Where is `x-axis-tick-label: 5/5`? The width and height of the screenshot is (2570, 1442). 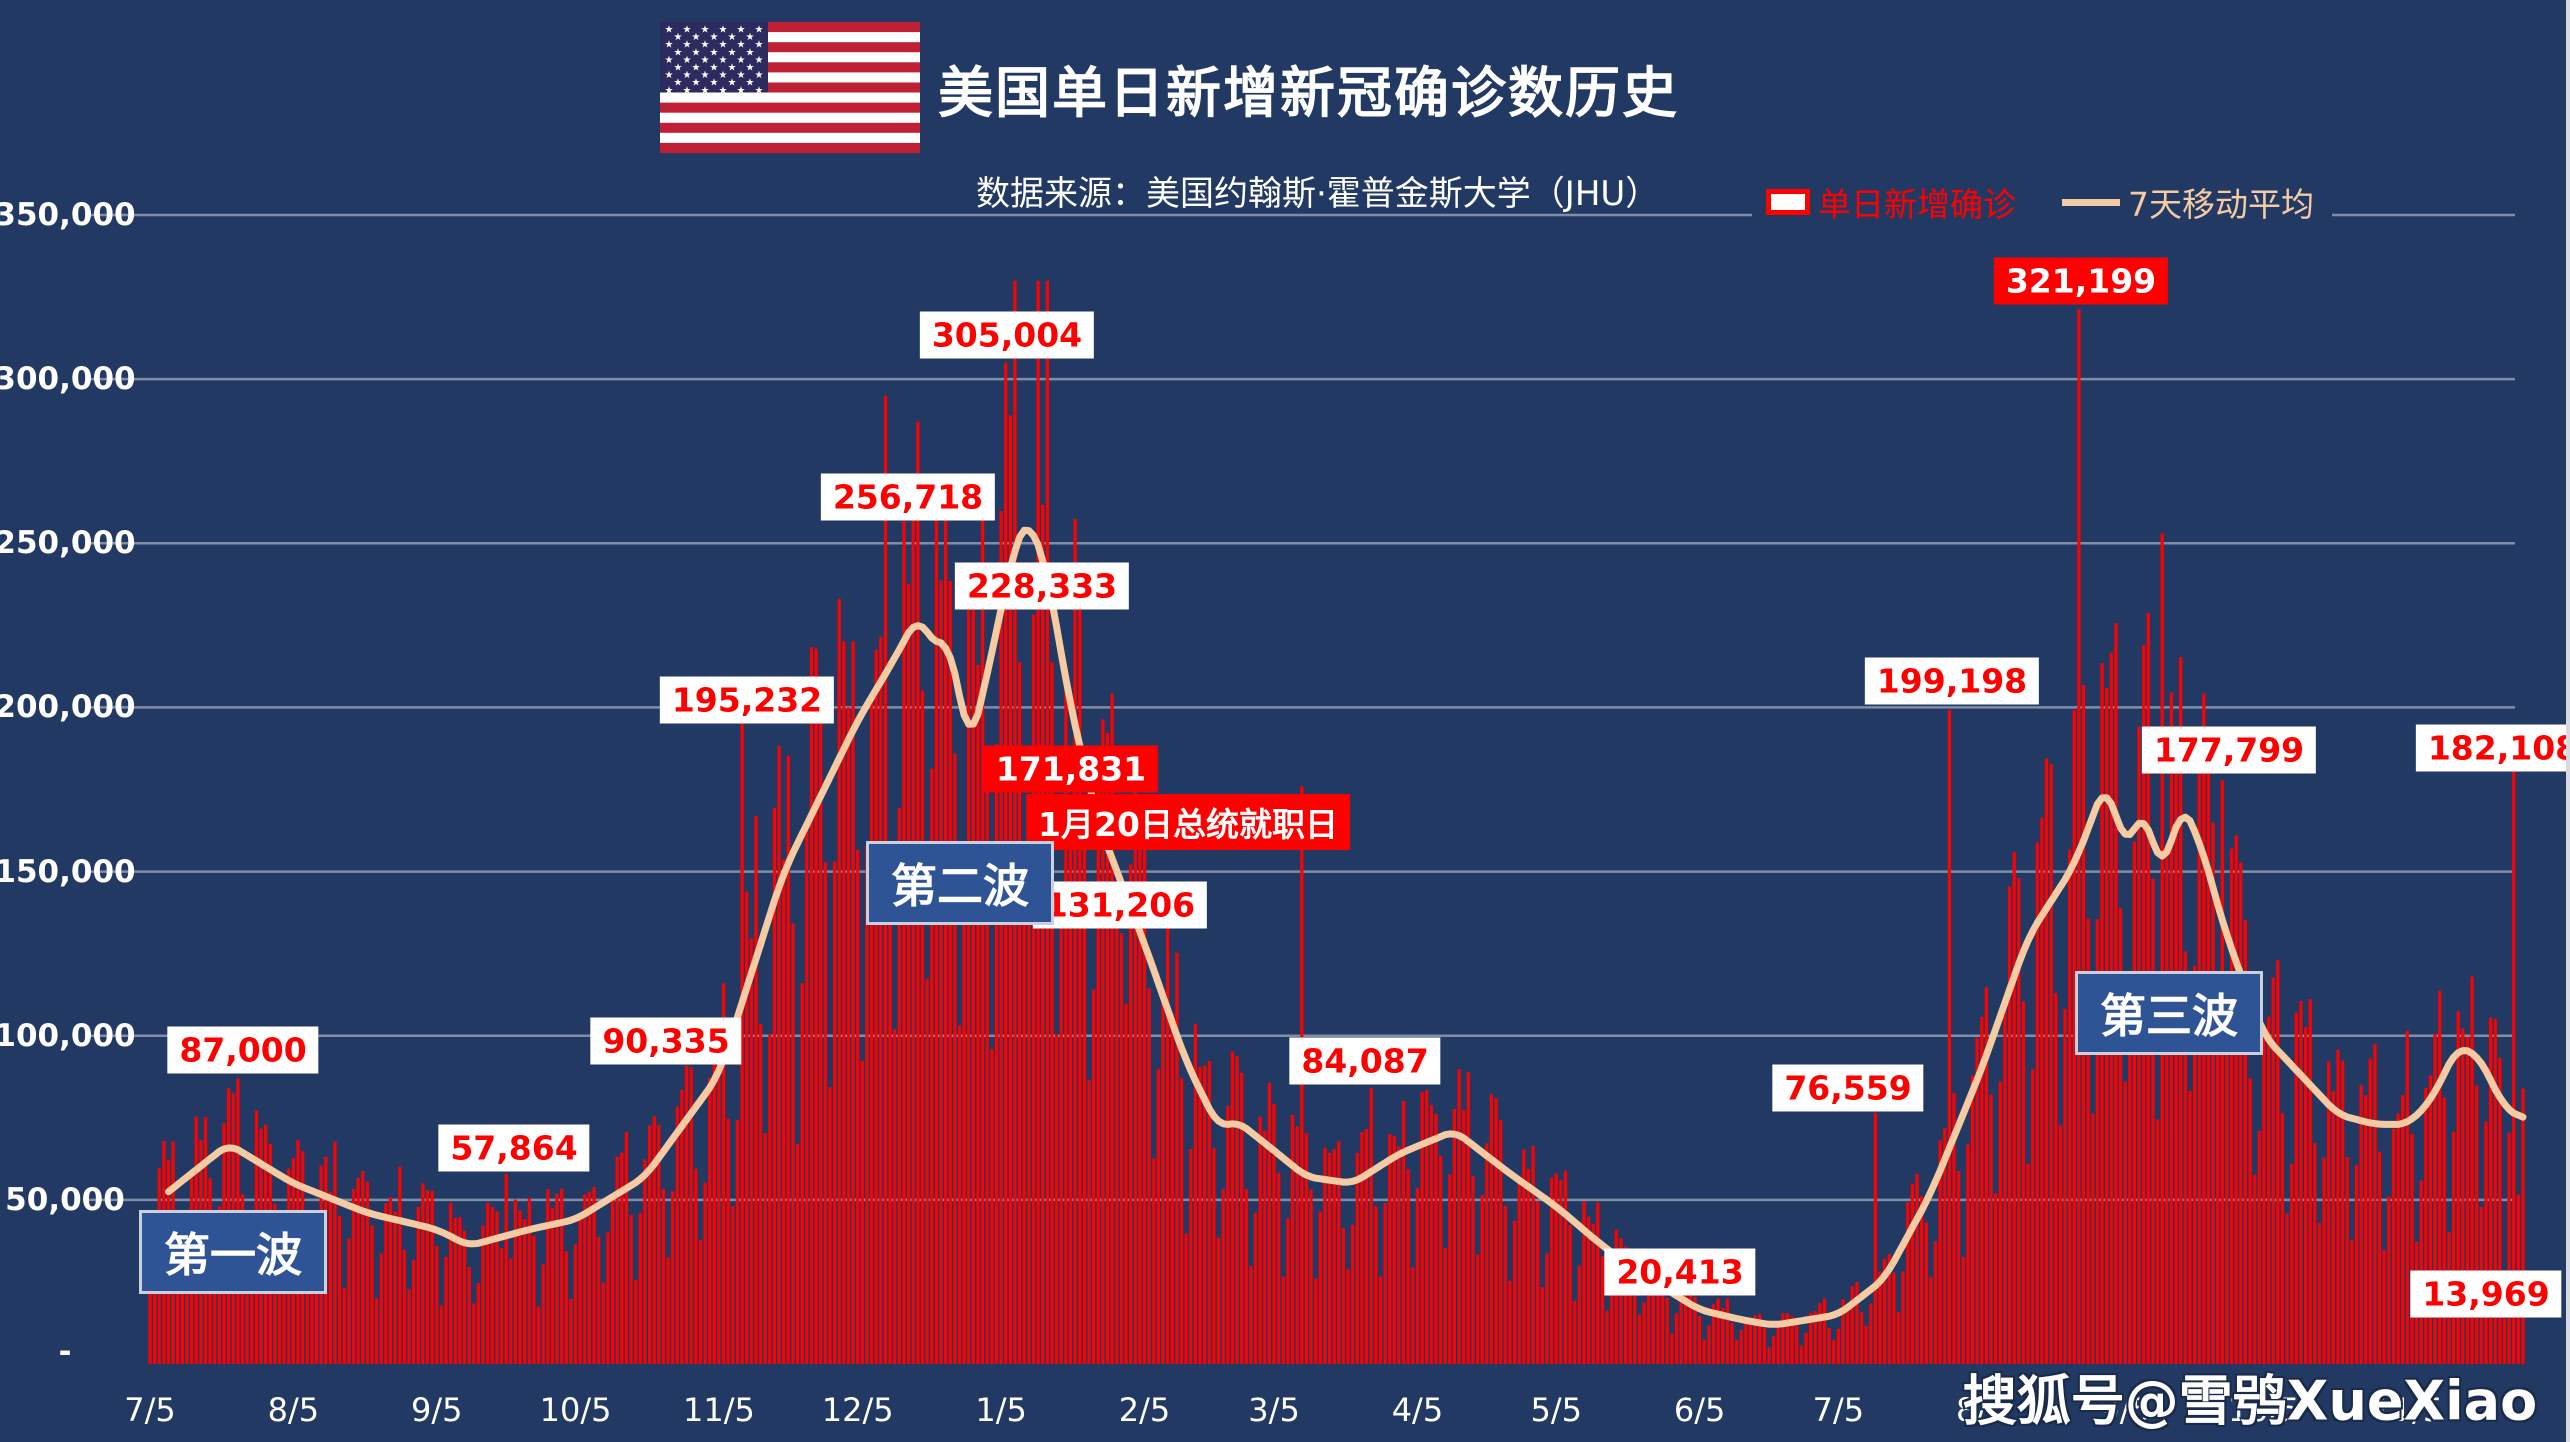
x-axis-tick-label: 5/5 is located at coordinates (1556, 1410).